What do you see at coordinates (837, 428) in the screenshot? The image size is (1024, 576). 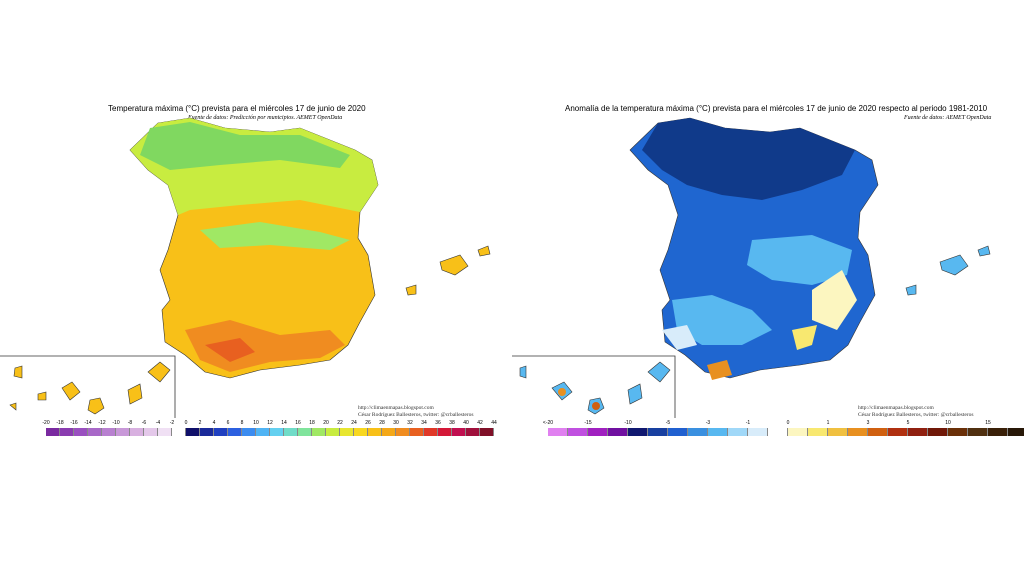 I see `legend-swatch: 1` at bounding box center [837, 428].